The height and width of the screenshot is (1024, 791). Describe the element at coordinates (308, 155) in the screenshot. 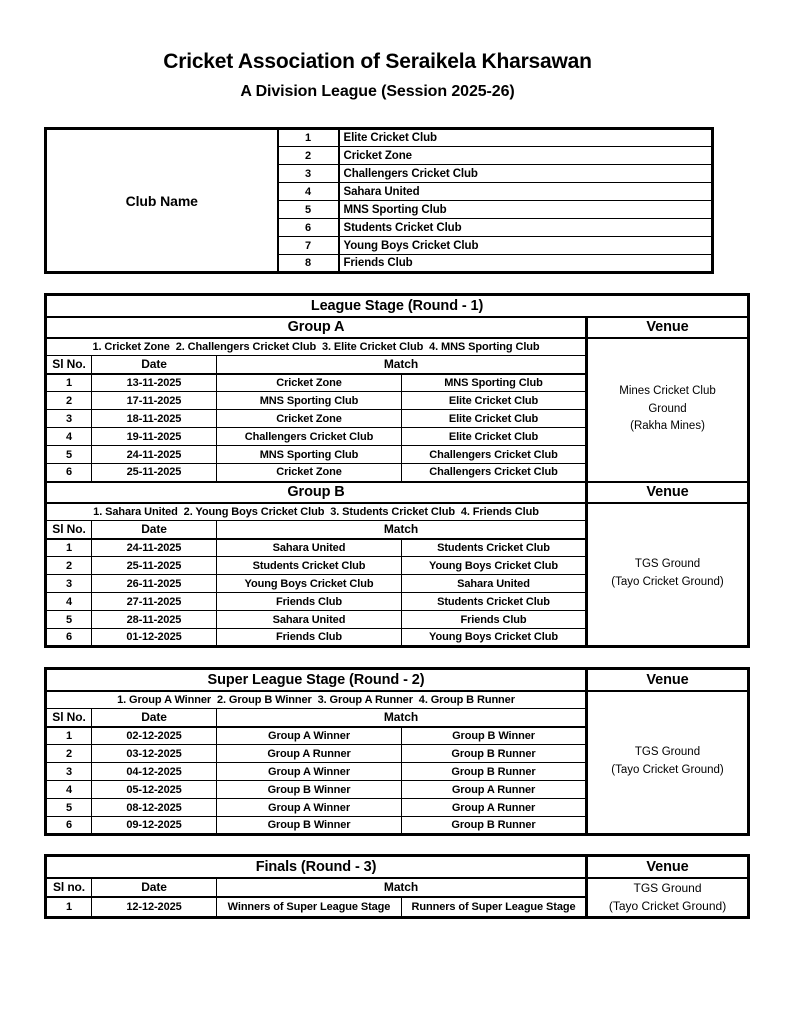

I see `club-no: 2` at that location.